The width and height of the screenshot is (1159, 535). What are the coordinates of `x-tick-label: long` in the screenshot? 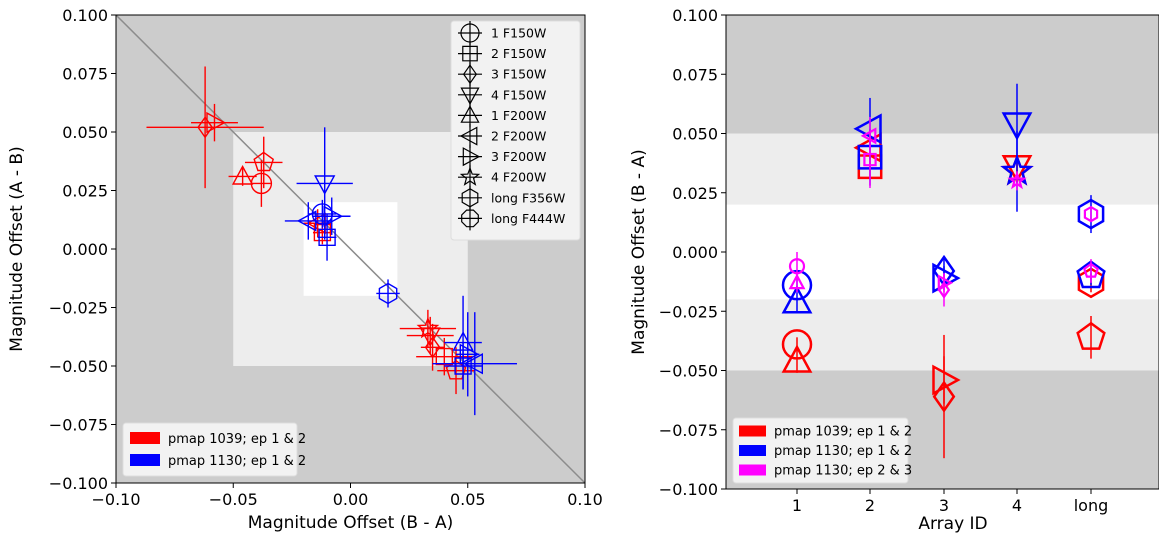 It's located at (1091, 505).